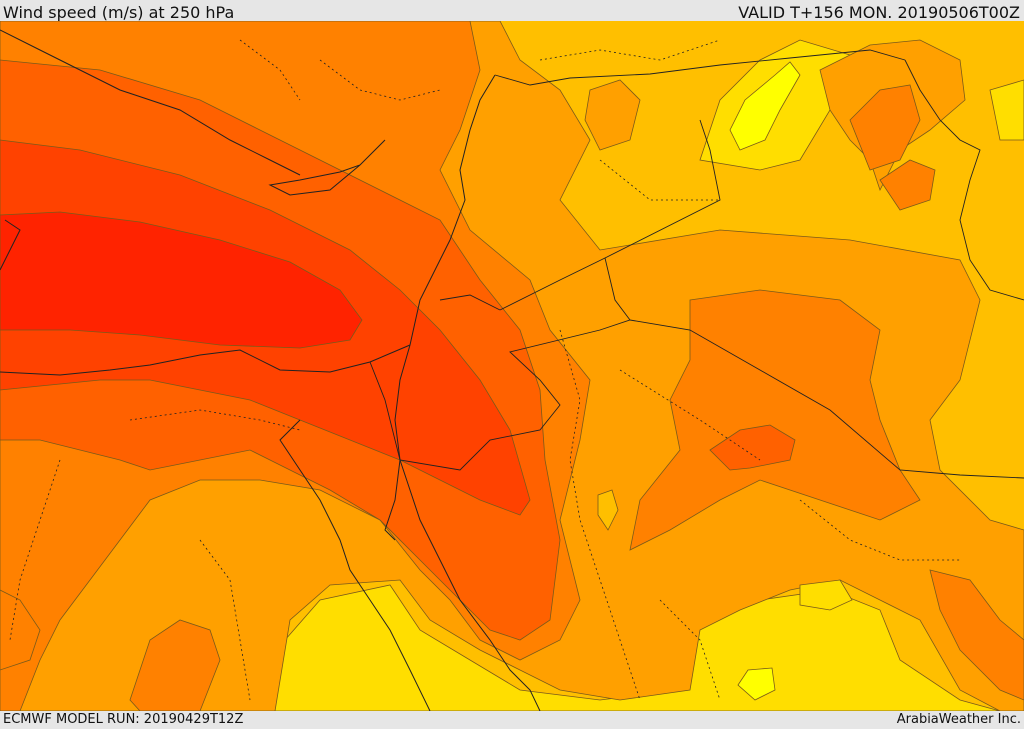 This screenshot has width=1024, height=729. What do you see at coordinates (885, 127) in the screenshot?
I see `wind-band-dark-orange-patch` at bounding box center [885, 127].